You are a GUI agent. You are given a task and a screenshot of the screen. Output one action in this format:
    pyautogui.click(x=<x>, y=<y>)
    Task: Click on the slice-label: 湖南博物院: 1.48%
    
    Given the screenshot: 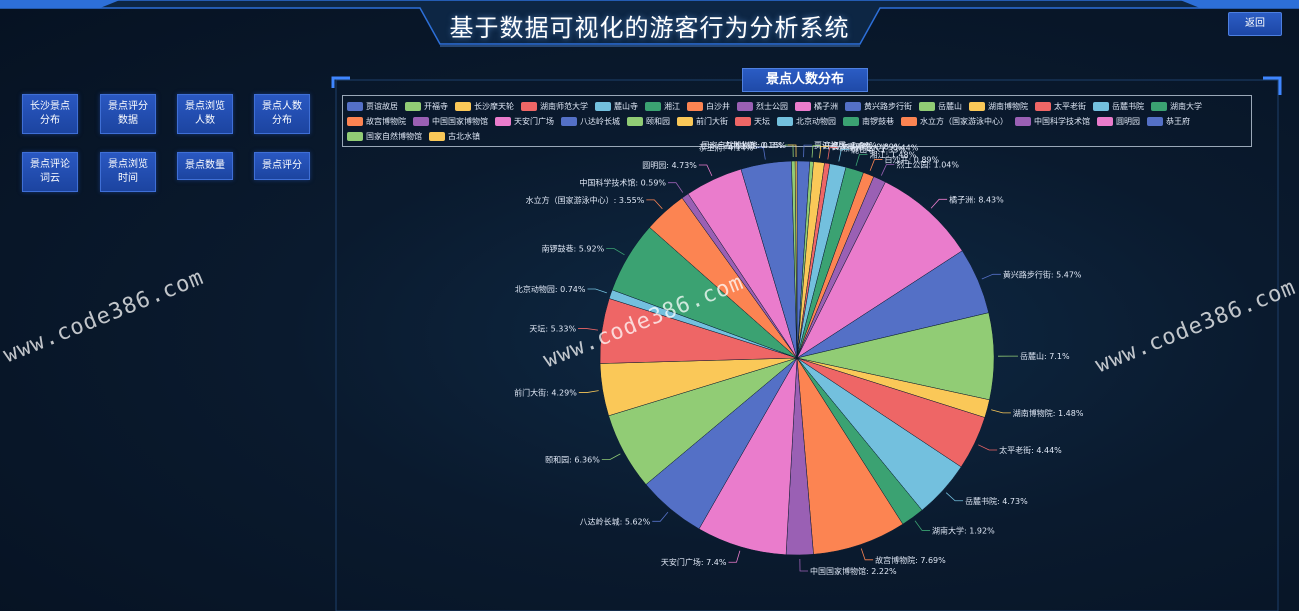 What is the action you would take?
    pyautogui.click(x=1048, y=413)
    